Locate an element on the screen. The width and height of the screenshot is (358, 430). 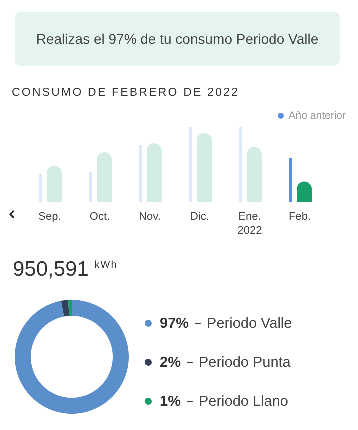
data-label: 2% is located at coordinates (179, 362).